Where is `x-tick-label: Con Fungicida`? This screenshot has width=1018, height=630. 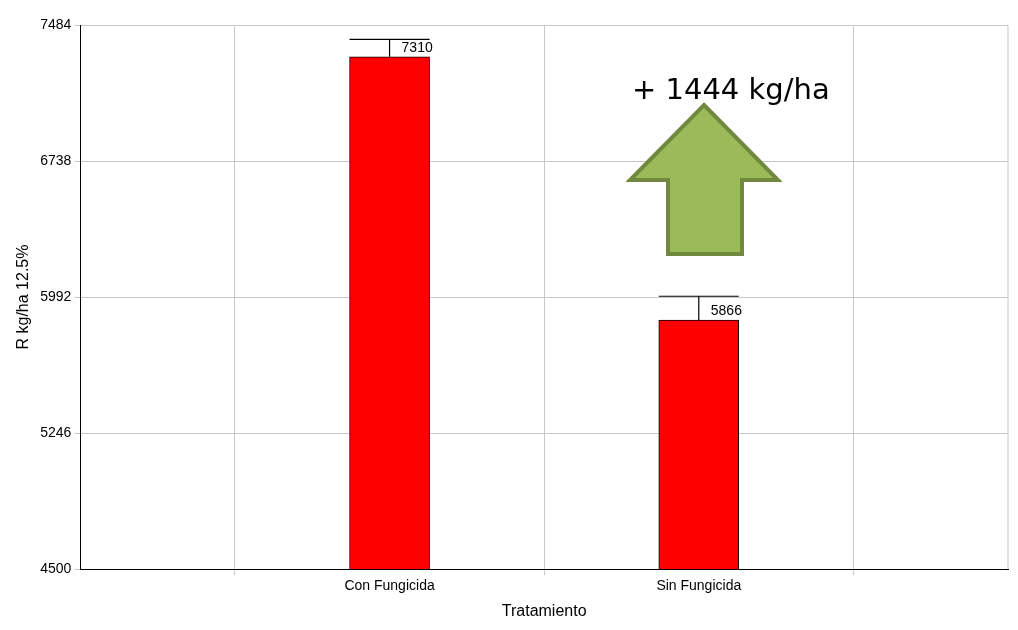 x-tick-label: Con Fungicida is located at coordinates (389, 585).